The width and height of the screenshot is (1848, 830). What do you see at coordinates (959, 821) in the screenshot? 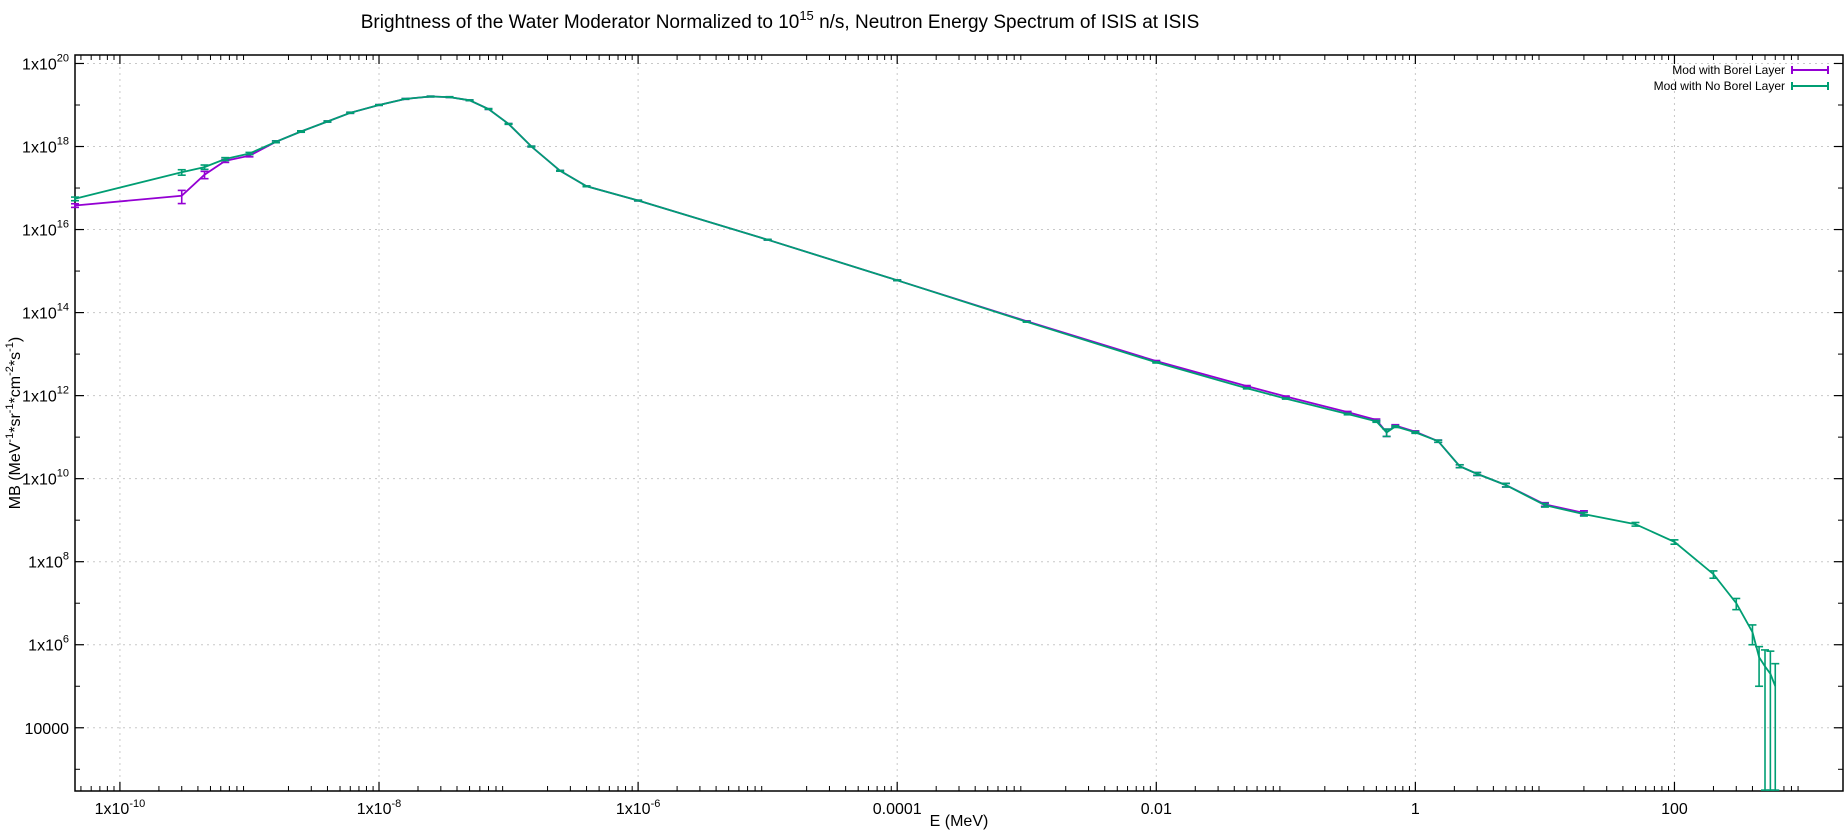
I see `x-axis-label: E (MeV)` at bounding box center [959, 821].